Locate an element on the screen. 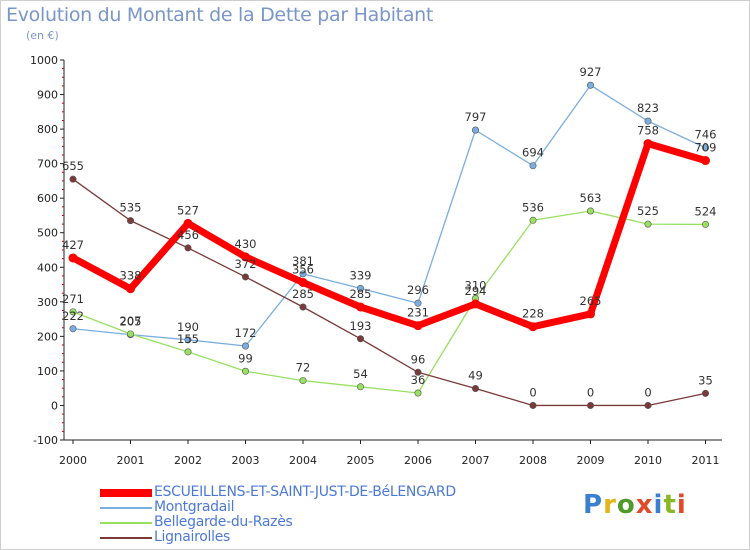  data-label: 356 is located at coordinates (303, 269).